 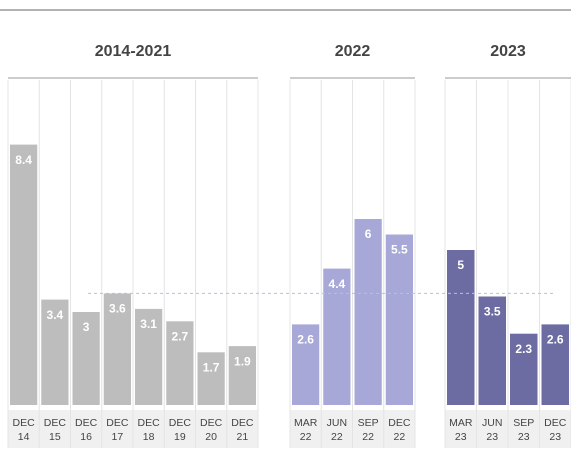 What do you see at coordinates (211, 437) in the screenshot?
I see `x-tick-label: 20` at bounding box center [211, 437].